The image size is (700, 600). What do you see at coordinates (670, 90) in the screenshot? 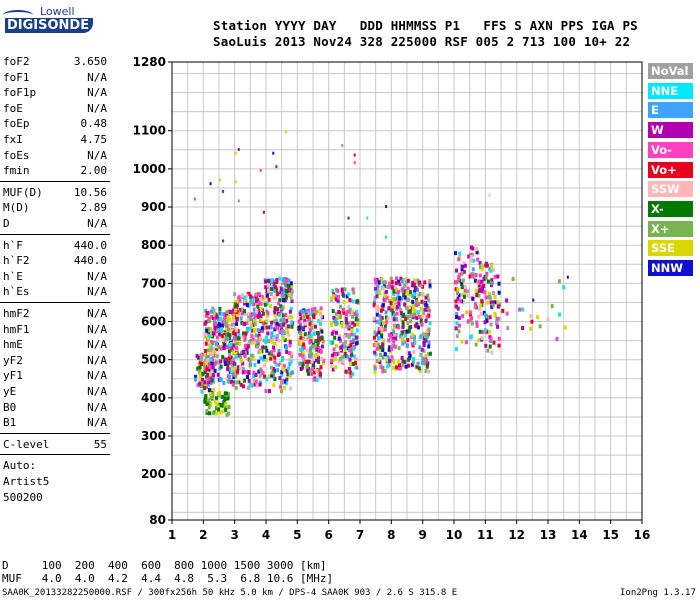
I see `legend-item-nne: NNE` at bounding box center [670, 90].